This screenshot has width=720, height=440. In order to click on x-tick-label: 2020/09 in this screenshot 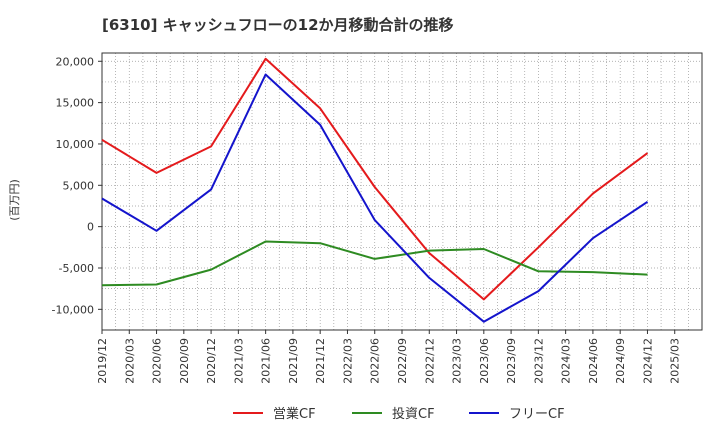, I will do `click(184, 361)`.